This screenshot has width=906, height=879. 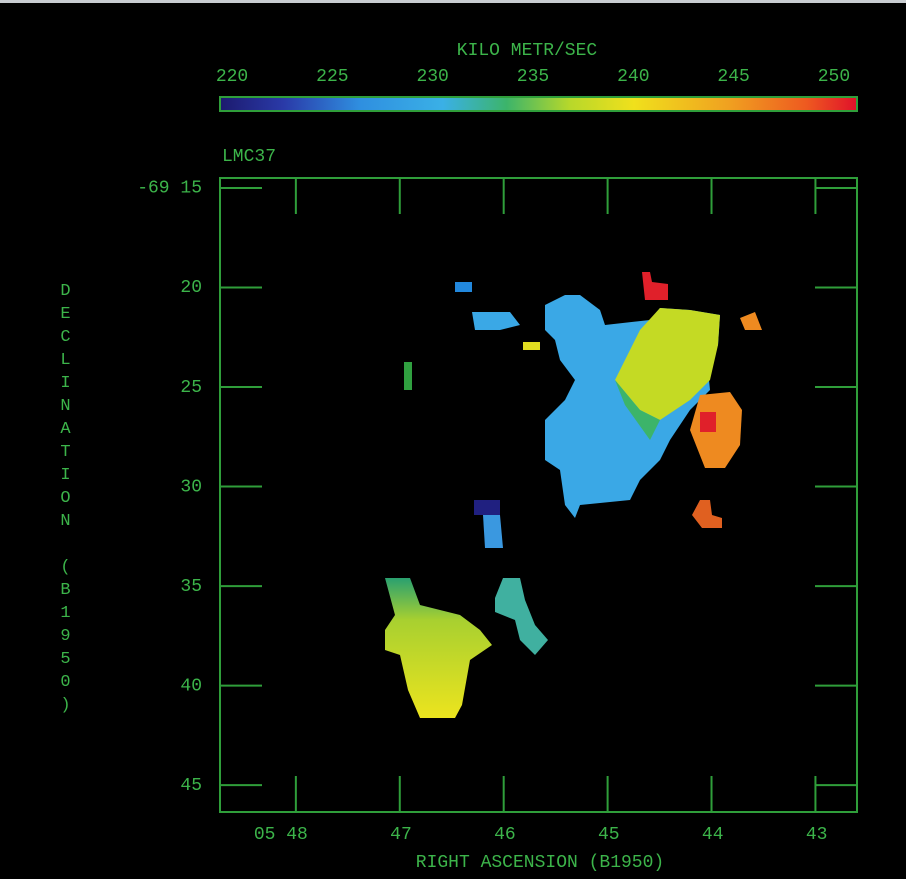 I want to click on y-tick-label: 45, so click(x=191, y=786).